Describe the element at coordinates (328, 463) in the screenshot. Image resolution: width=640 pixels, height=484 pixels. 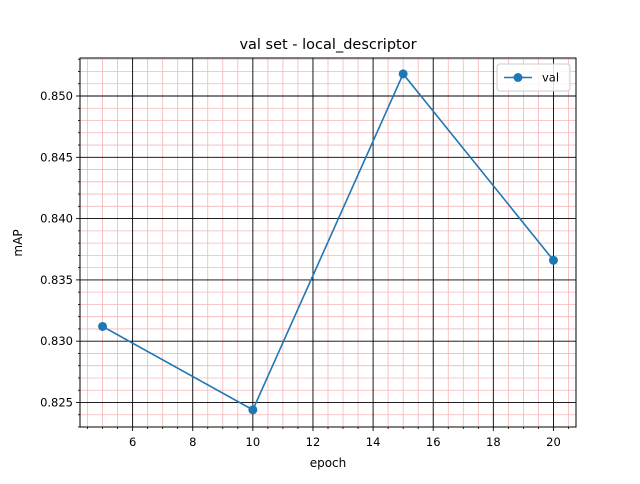
I see `x-axis-label: epoch` at that location.